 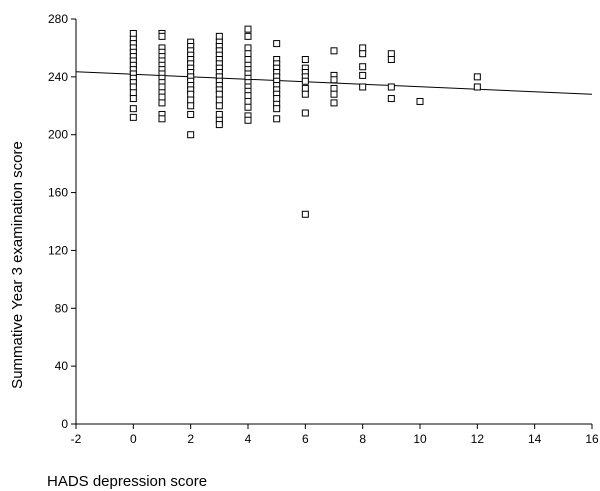 What do you see at coordinates (62, 308) in the screenshot?
I see `y-tick-label: 80` at bounding box center [62, 308].